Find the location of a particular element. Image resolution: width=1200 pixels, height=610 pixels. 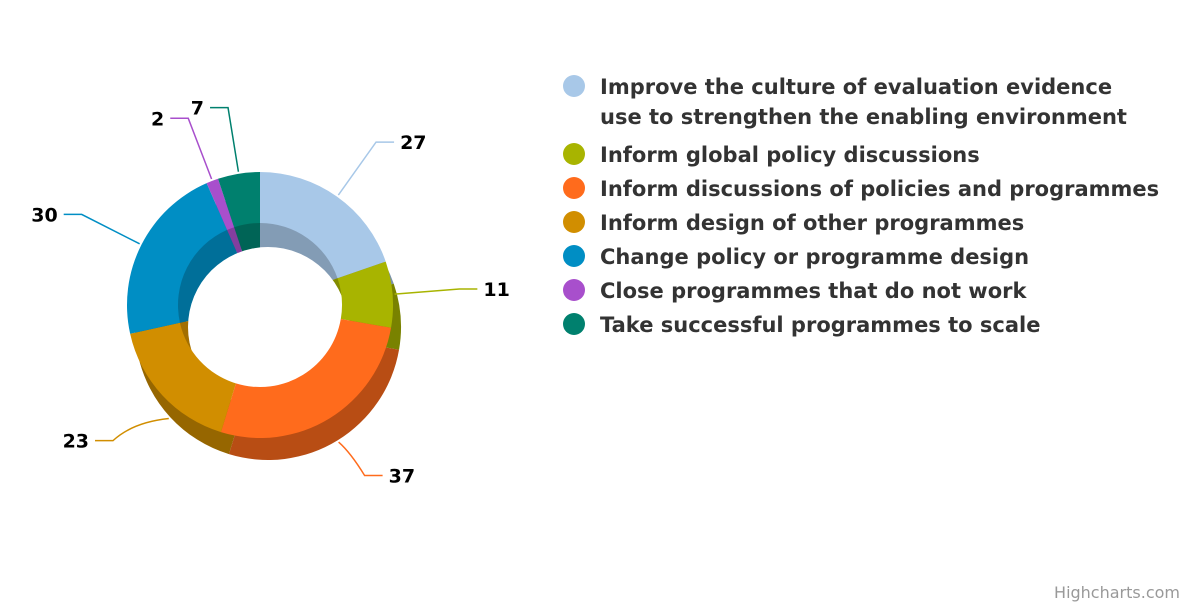

data-label-2: 37 is located at coordinates (402, 476).